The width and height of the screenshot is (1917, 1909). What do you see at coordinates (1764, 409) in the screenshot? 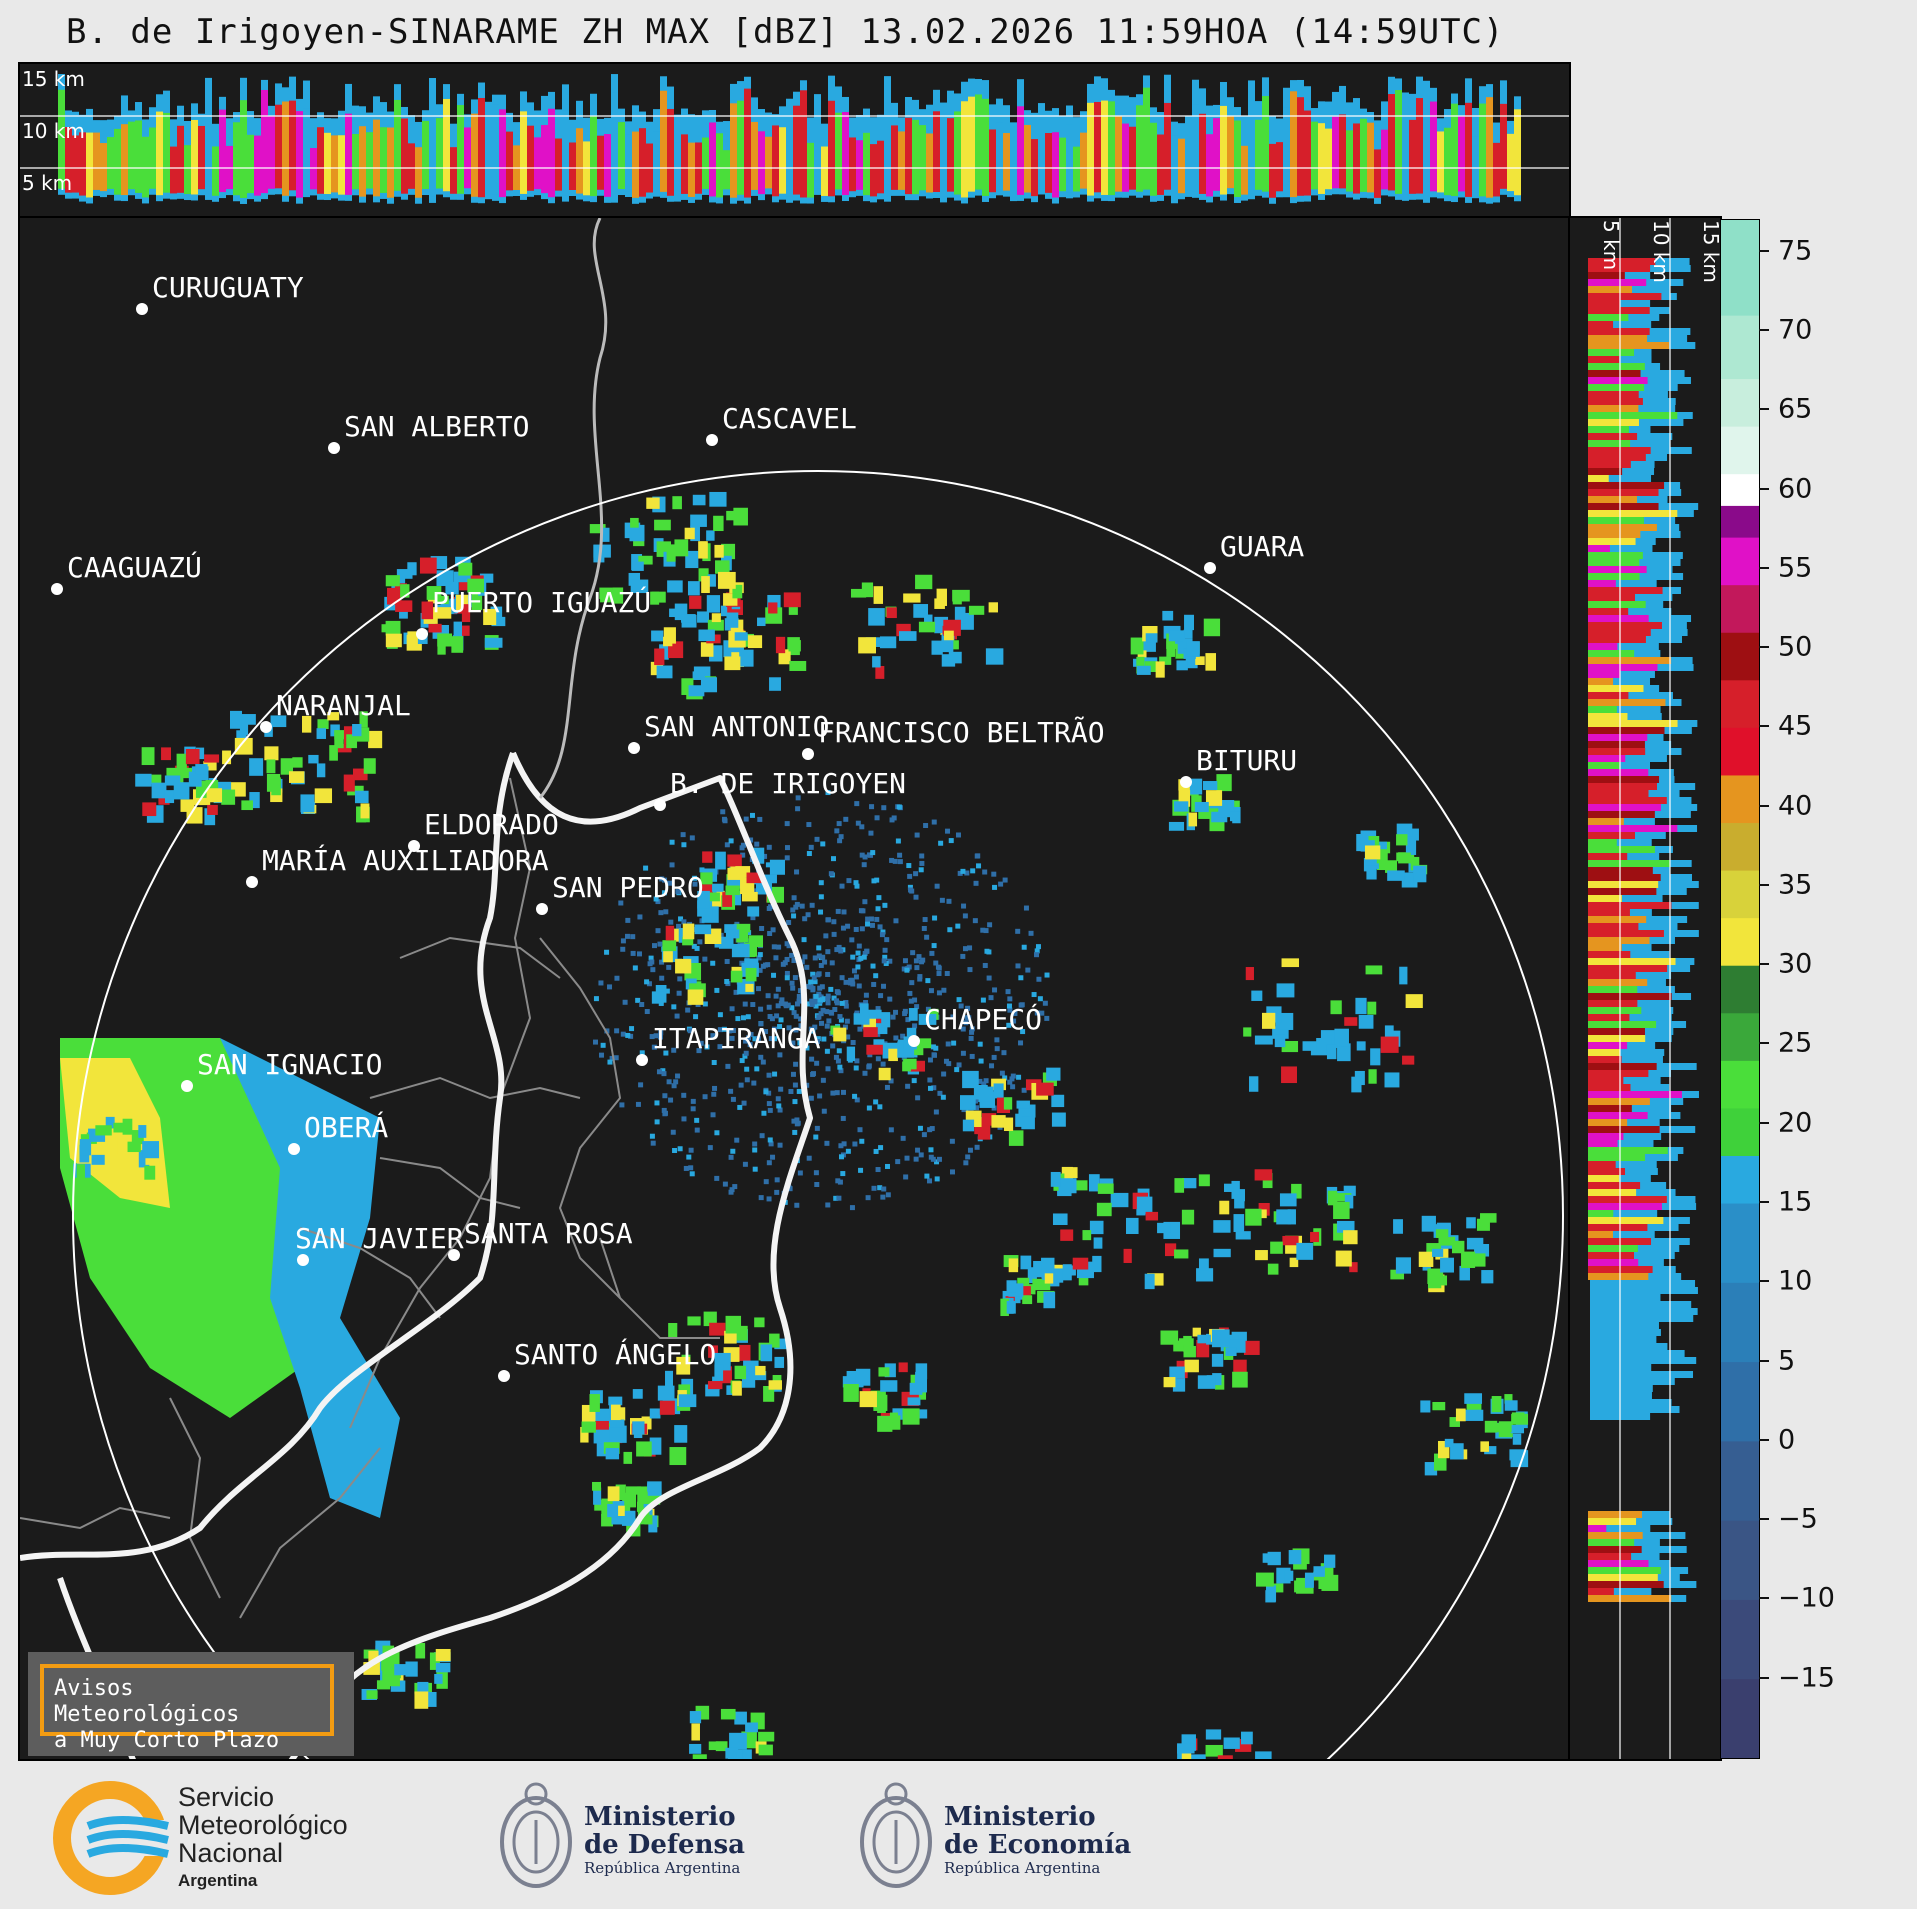
I see `colorbar-tick-mark` at bounding box center [1764, 409].